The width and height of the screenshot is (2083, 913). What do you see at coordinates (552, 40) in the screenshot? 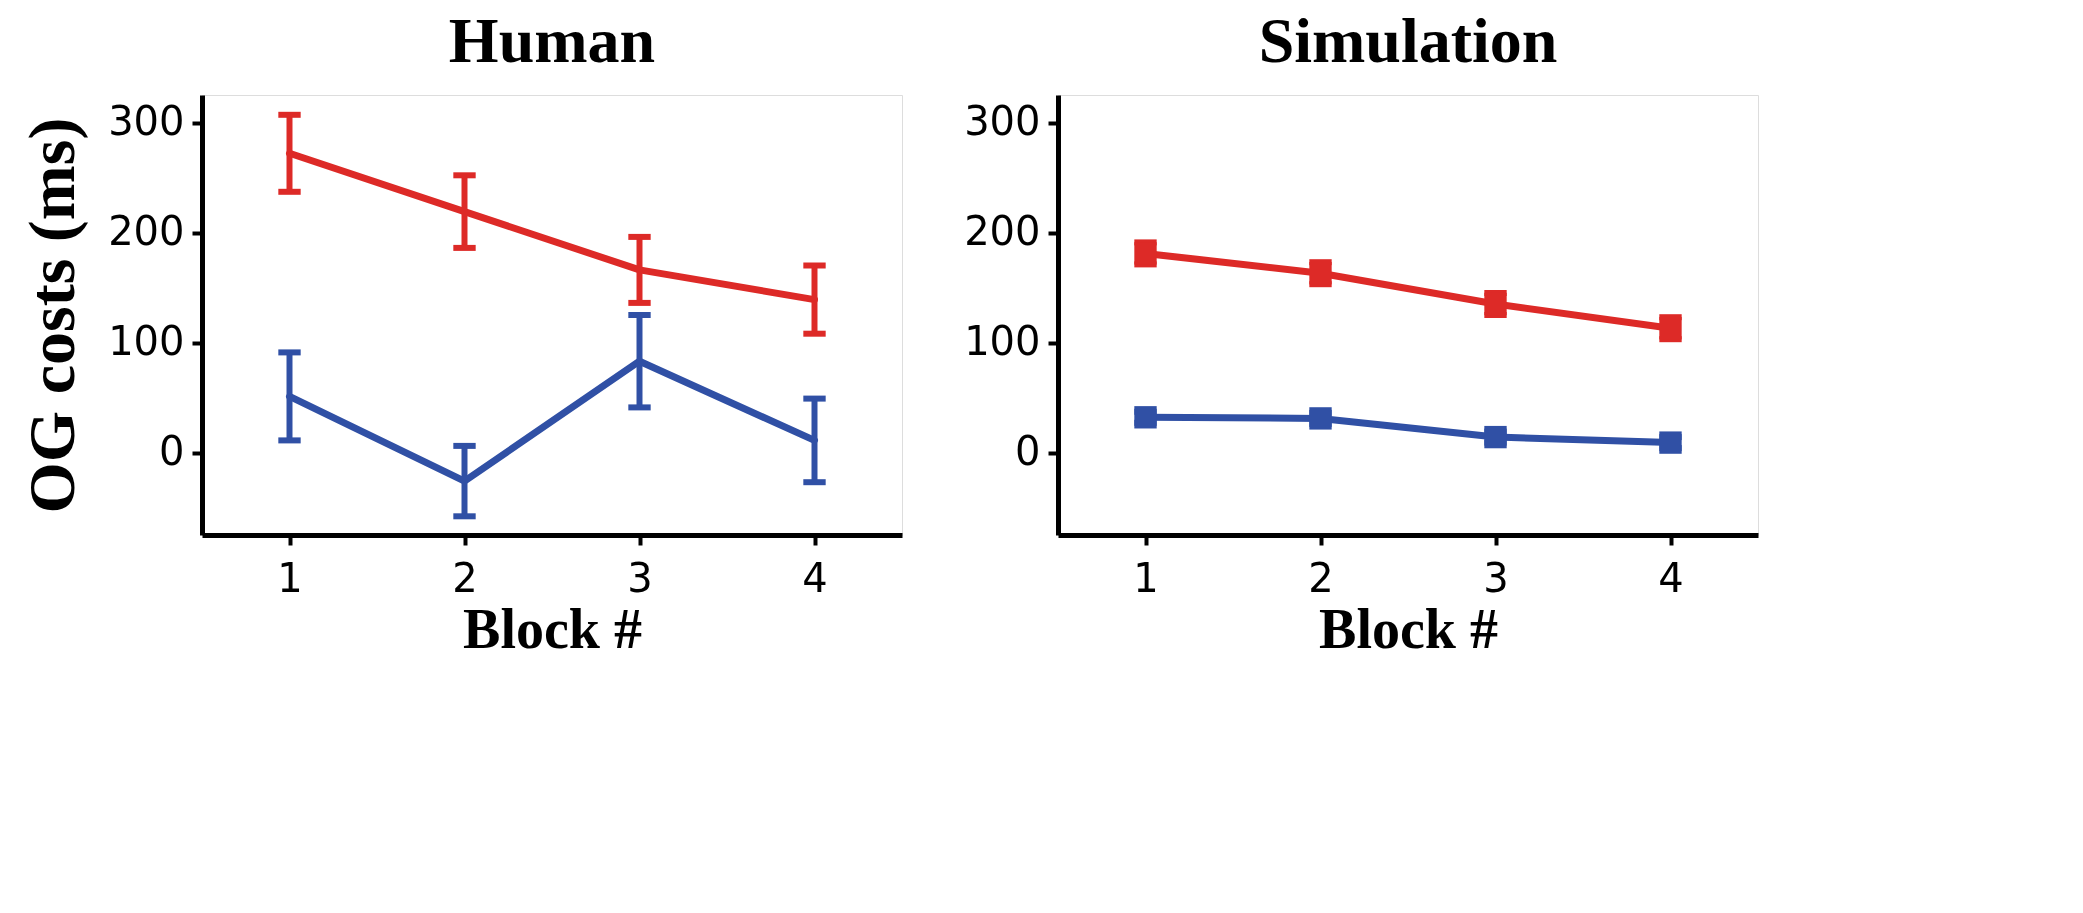
I see `chart-title: Human` at bounding box center [552, 40].